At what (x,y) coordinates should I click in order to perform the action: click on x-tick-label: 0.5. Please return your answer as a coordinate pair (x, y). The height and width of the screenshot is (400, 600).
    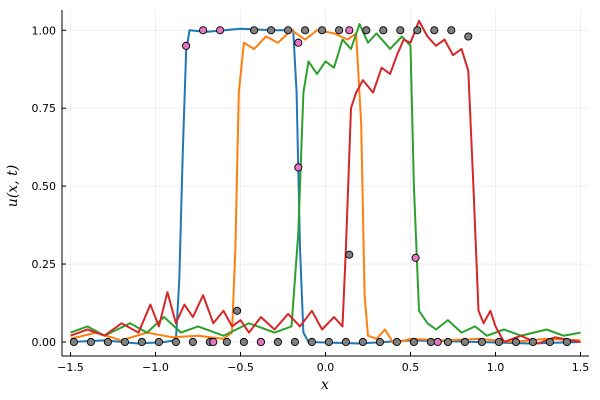
    Looking at the image, I should click on (411, 367).